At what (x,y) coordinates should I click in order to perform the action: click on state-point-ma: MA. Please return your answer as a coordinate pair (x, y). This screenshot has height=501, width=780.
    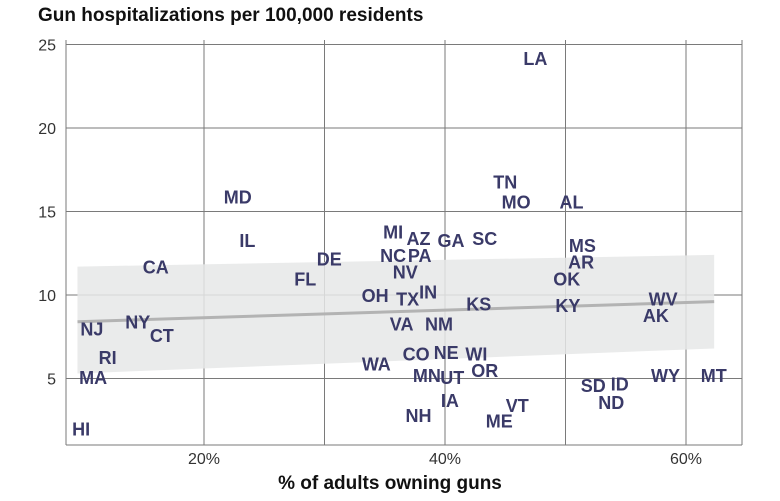
    Looking at the image, I should click on (93, 378).